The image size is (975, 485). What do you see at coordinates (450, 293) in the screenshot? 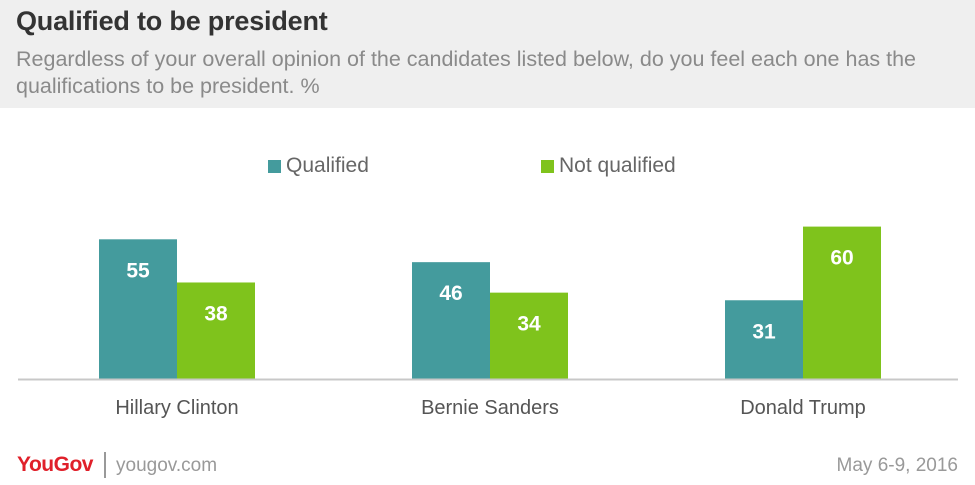
I see `data-label-qualified-bernie-sanders: 46` at bounding box center [450, 293].